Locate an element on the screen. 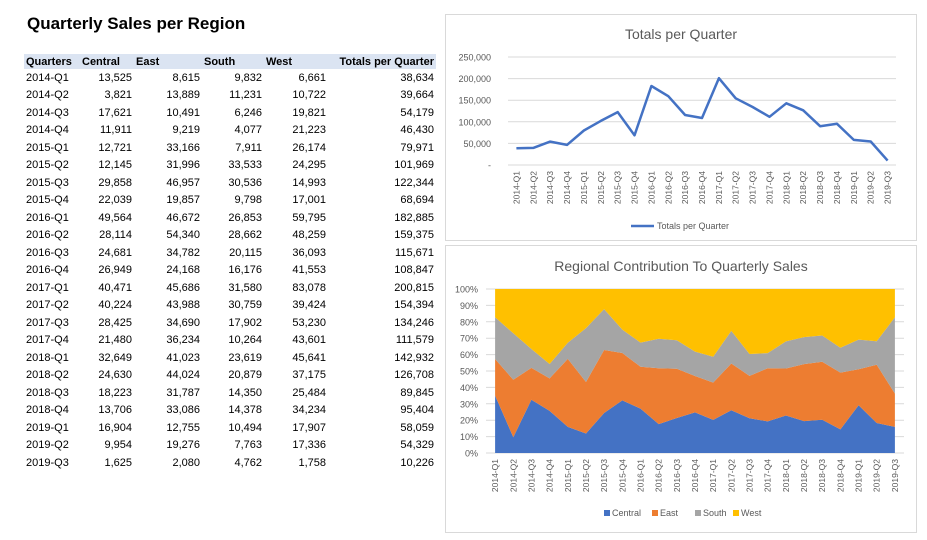 The width and height of the screenshot is (927, 540). table-cell: 16,176 is located at coordinates (245, 270).